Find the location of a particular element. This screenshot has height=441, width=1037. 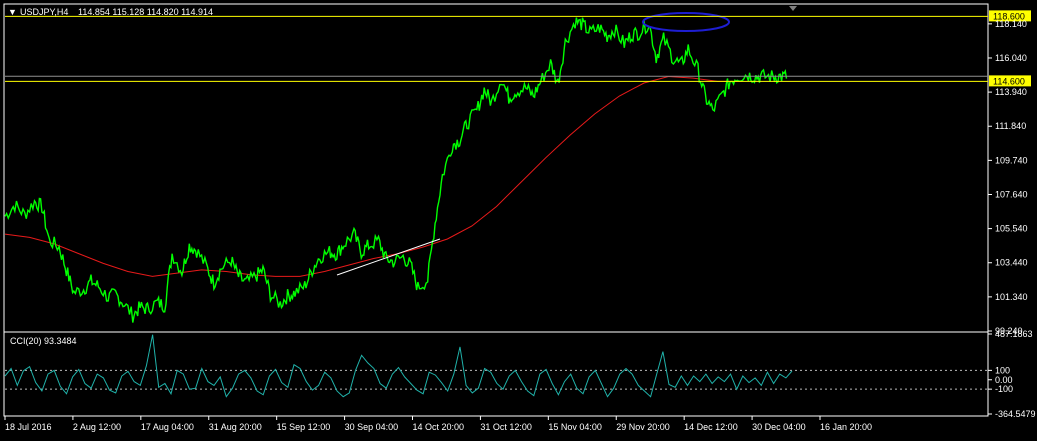

y-tick-label: 109.740 is located at coordinates (1011, 160).